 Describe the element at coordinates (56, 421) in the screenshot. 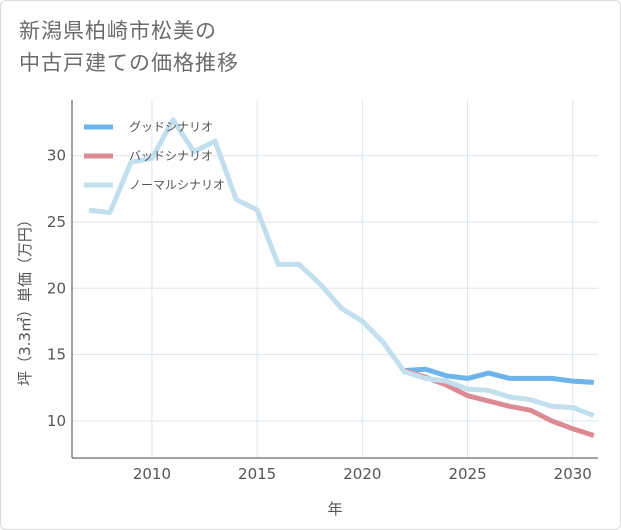

I see `y-tick-label: 10` at that location.